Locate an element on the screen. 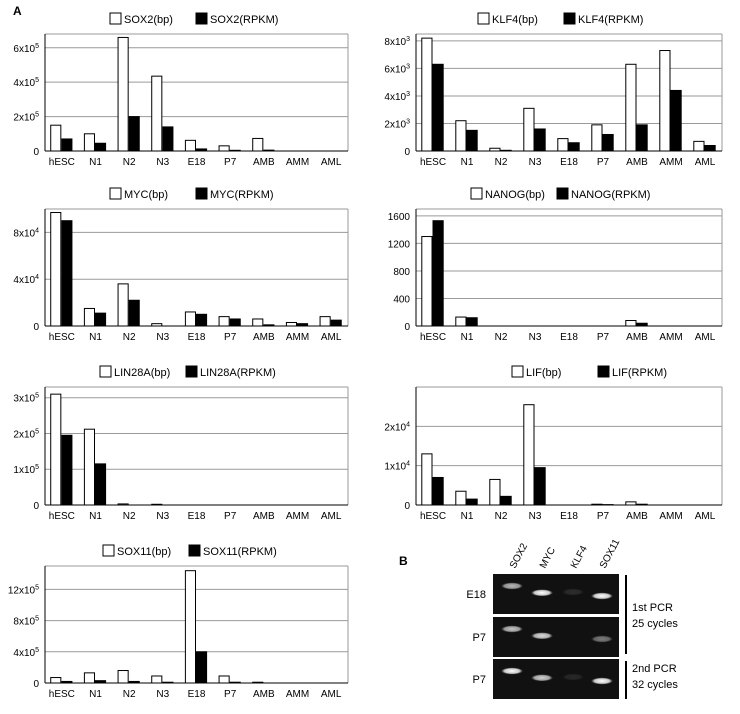 The image size is (740, 714). y-tick-label: 2x10⁵ is located at coordinates (26, 434).